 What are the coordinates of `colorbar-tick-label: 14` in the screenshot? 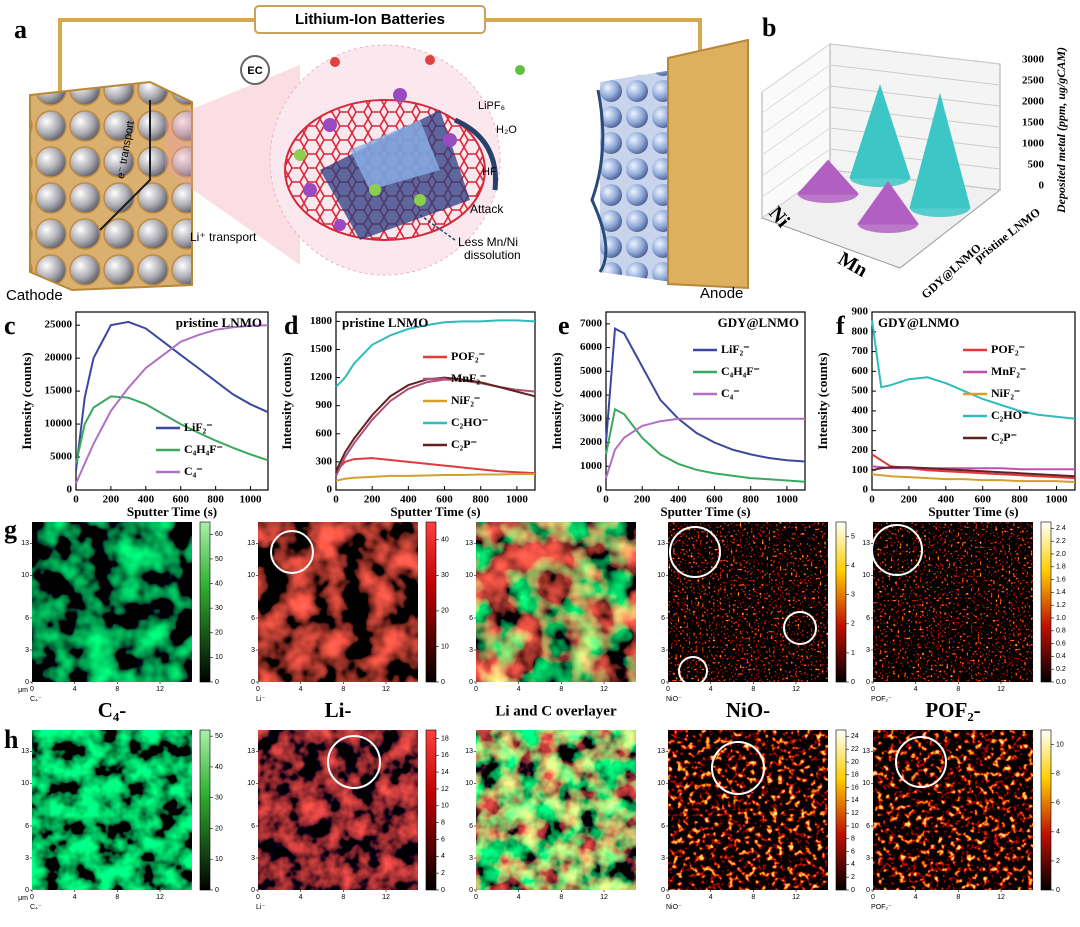 It's located at (445, 772).